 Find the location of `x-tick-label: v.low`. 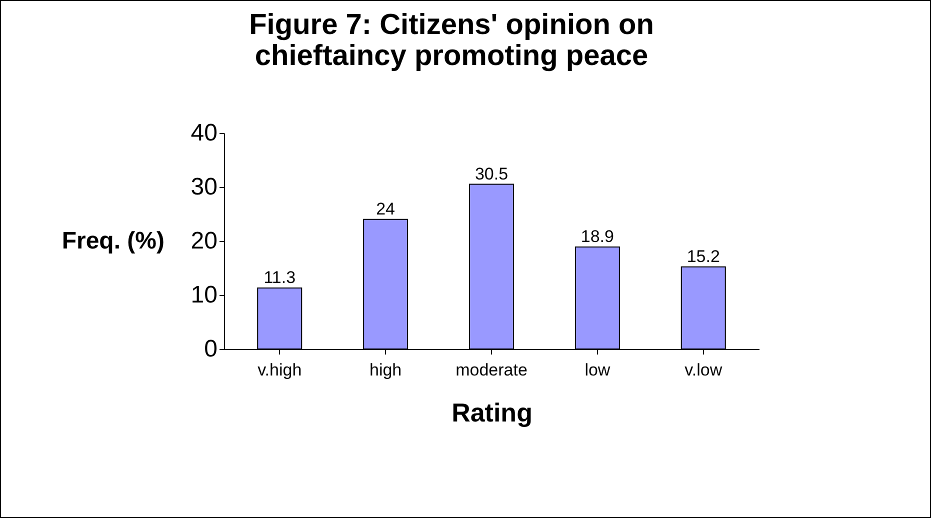

x-tick-label: v.low is located at coordinates (703, 370).